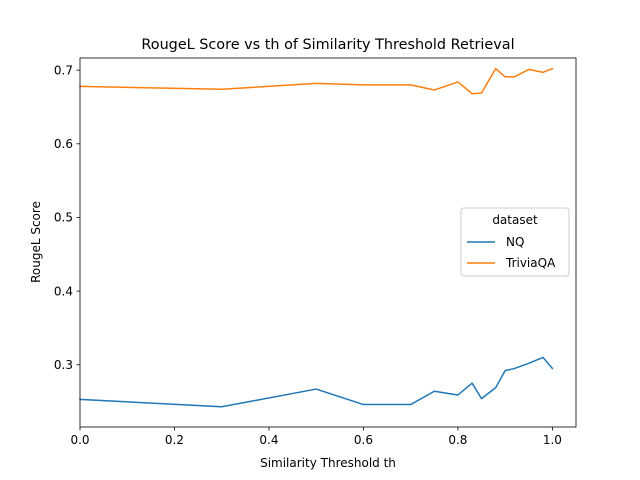 Image resolution: width=640 pixels, height=480 pixels. Describe the element at coordinates (328, 463) in the screenshot. I see `x-axis-label: Similarity Threshold th` at that location.